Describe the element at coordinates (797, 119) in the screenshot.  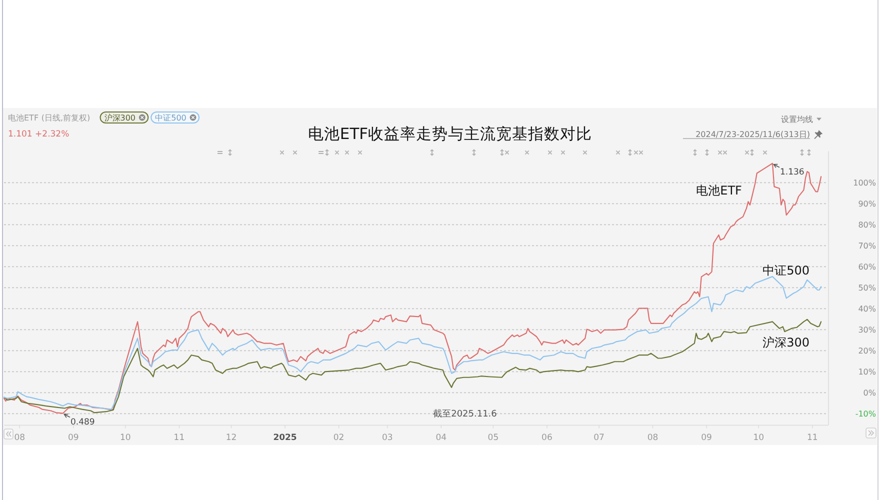
I see `text: 设置均线` at that location.